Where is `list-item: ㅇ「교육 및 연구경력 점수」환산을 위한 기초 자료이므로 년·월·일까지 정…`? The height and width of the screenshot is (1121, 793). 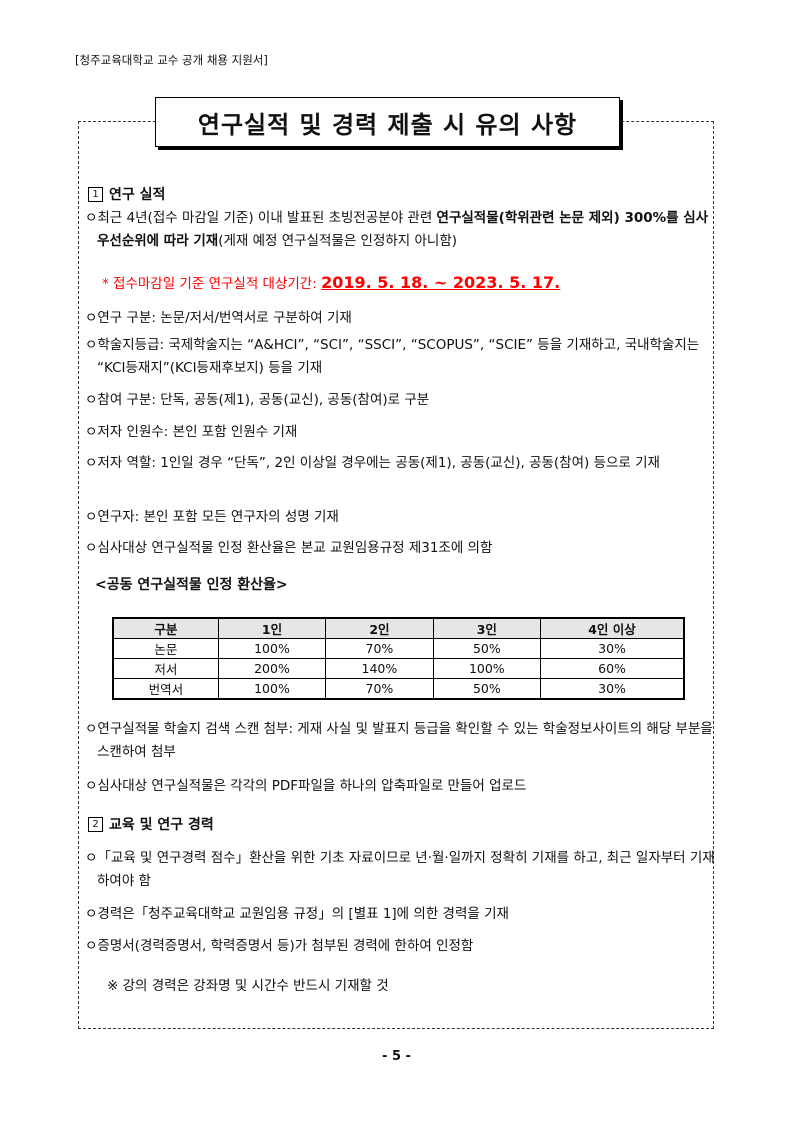 list-item: ㅇ「교육 및 연구경력 점수」환산을 위한 기초 자료이므로 년·월·일까지 정… is located at coordinates (400, 869).